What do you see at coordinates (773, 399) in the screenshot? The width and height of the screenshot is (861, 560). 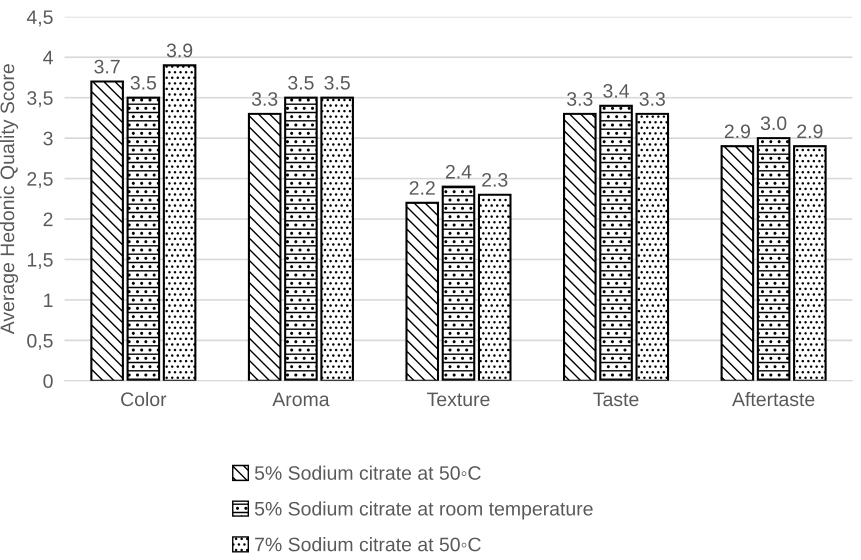 I see `x-tick-label: Aftertaste` at bounding box center [773, 399].